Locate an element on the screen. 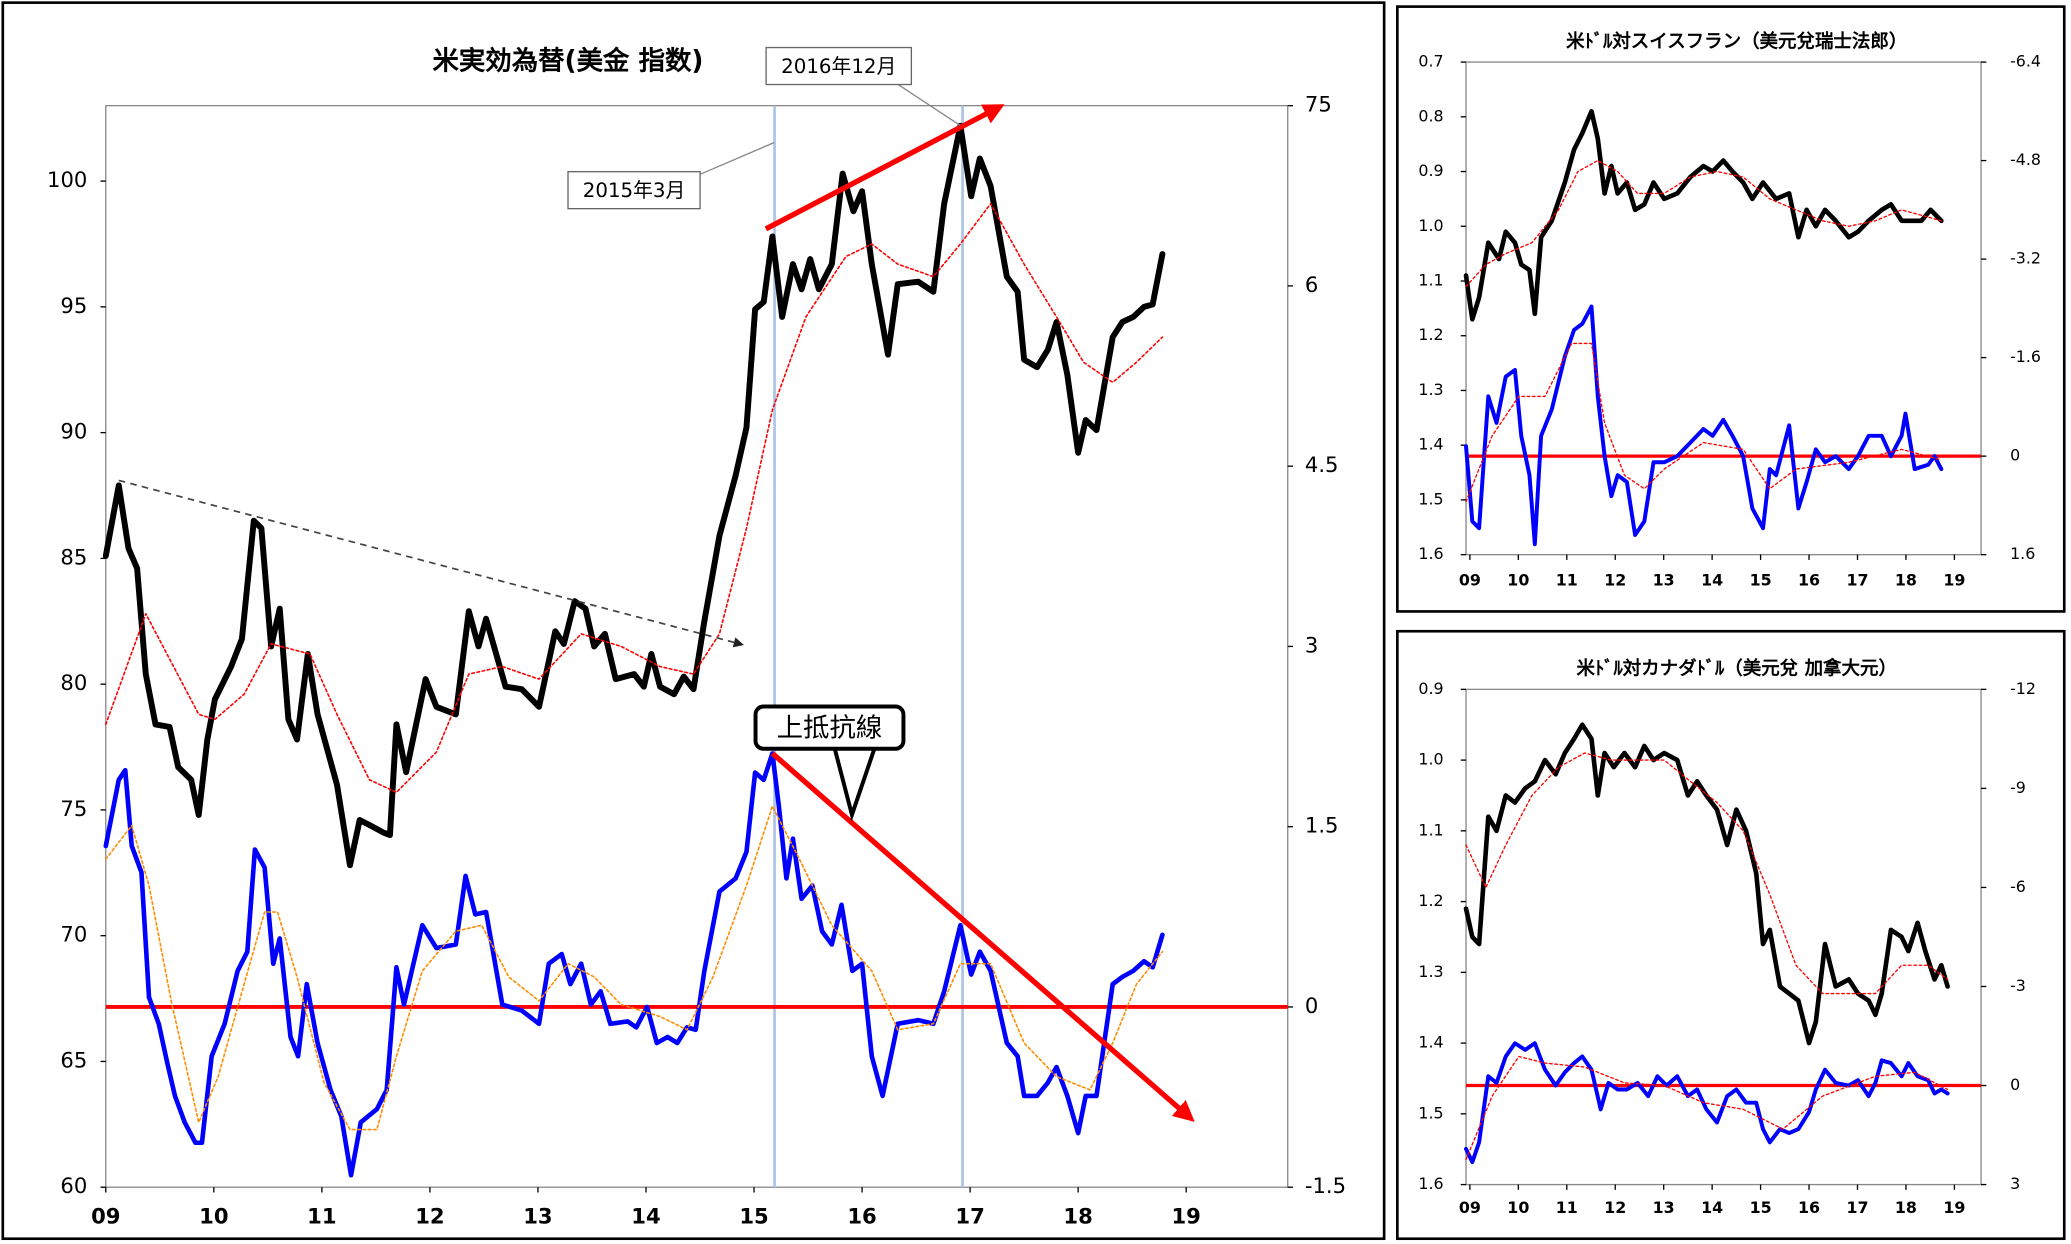 The image size is (2071, 1244). y2-tick-label: -9 is located at coordinates (2018, 787).